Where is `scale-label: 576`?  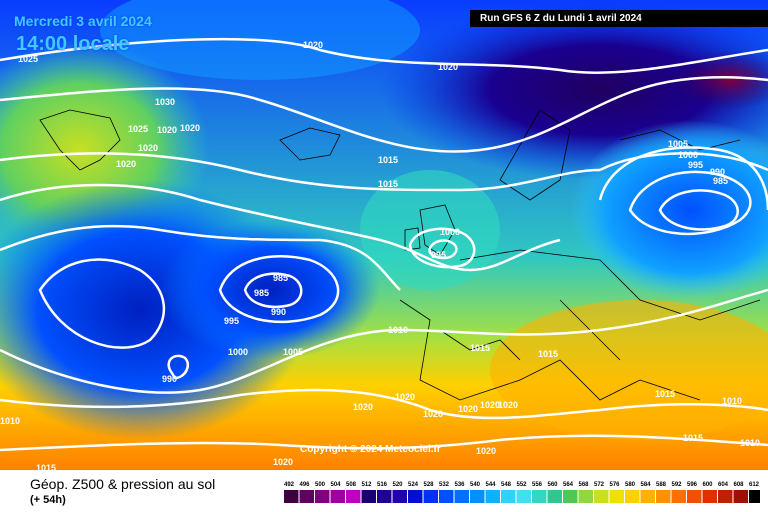
scale-label: 576 is located at coordinates (615, 485).